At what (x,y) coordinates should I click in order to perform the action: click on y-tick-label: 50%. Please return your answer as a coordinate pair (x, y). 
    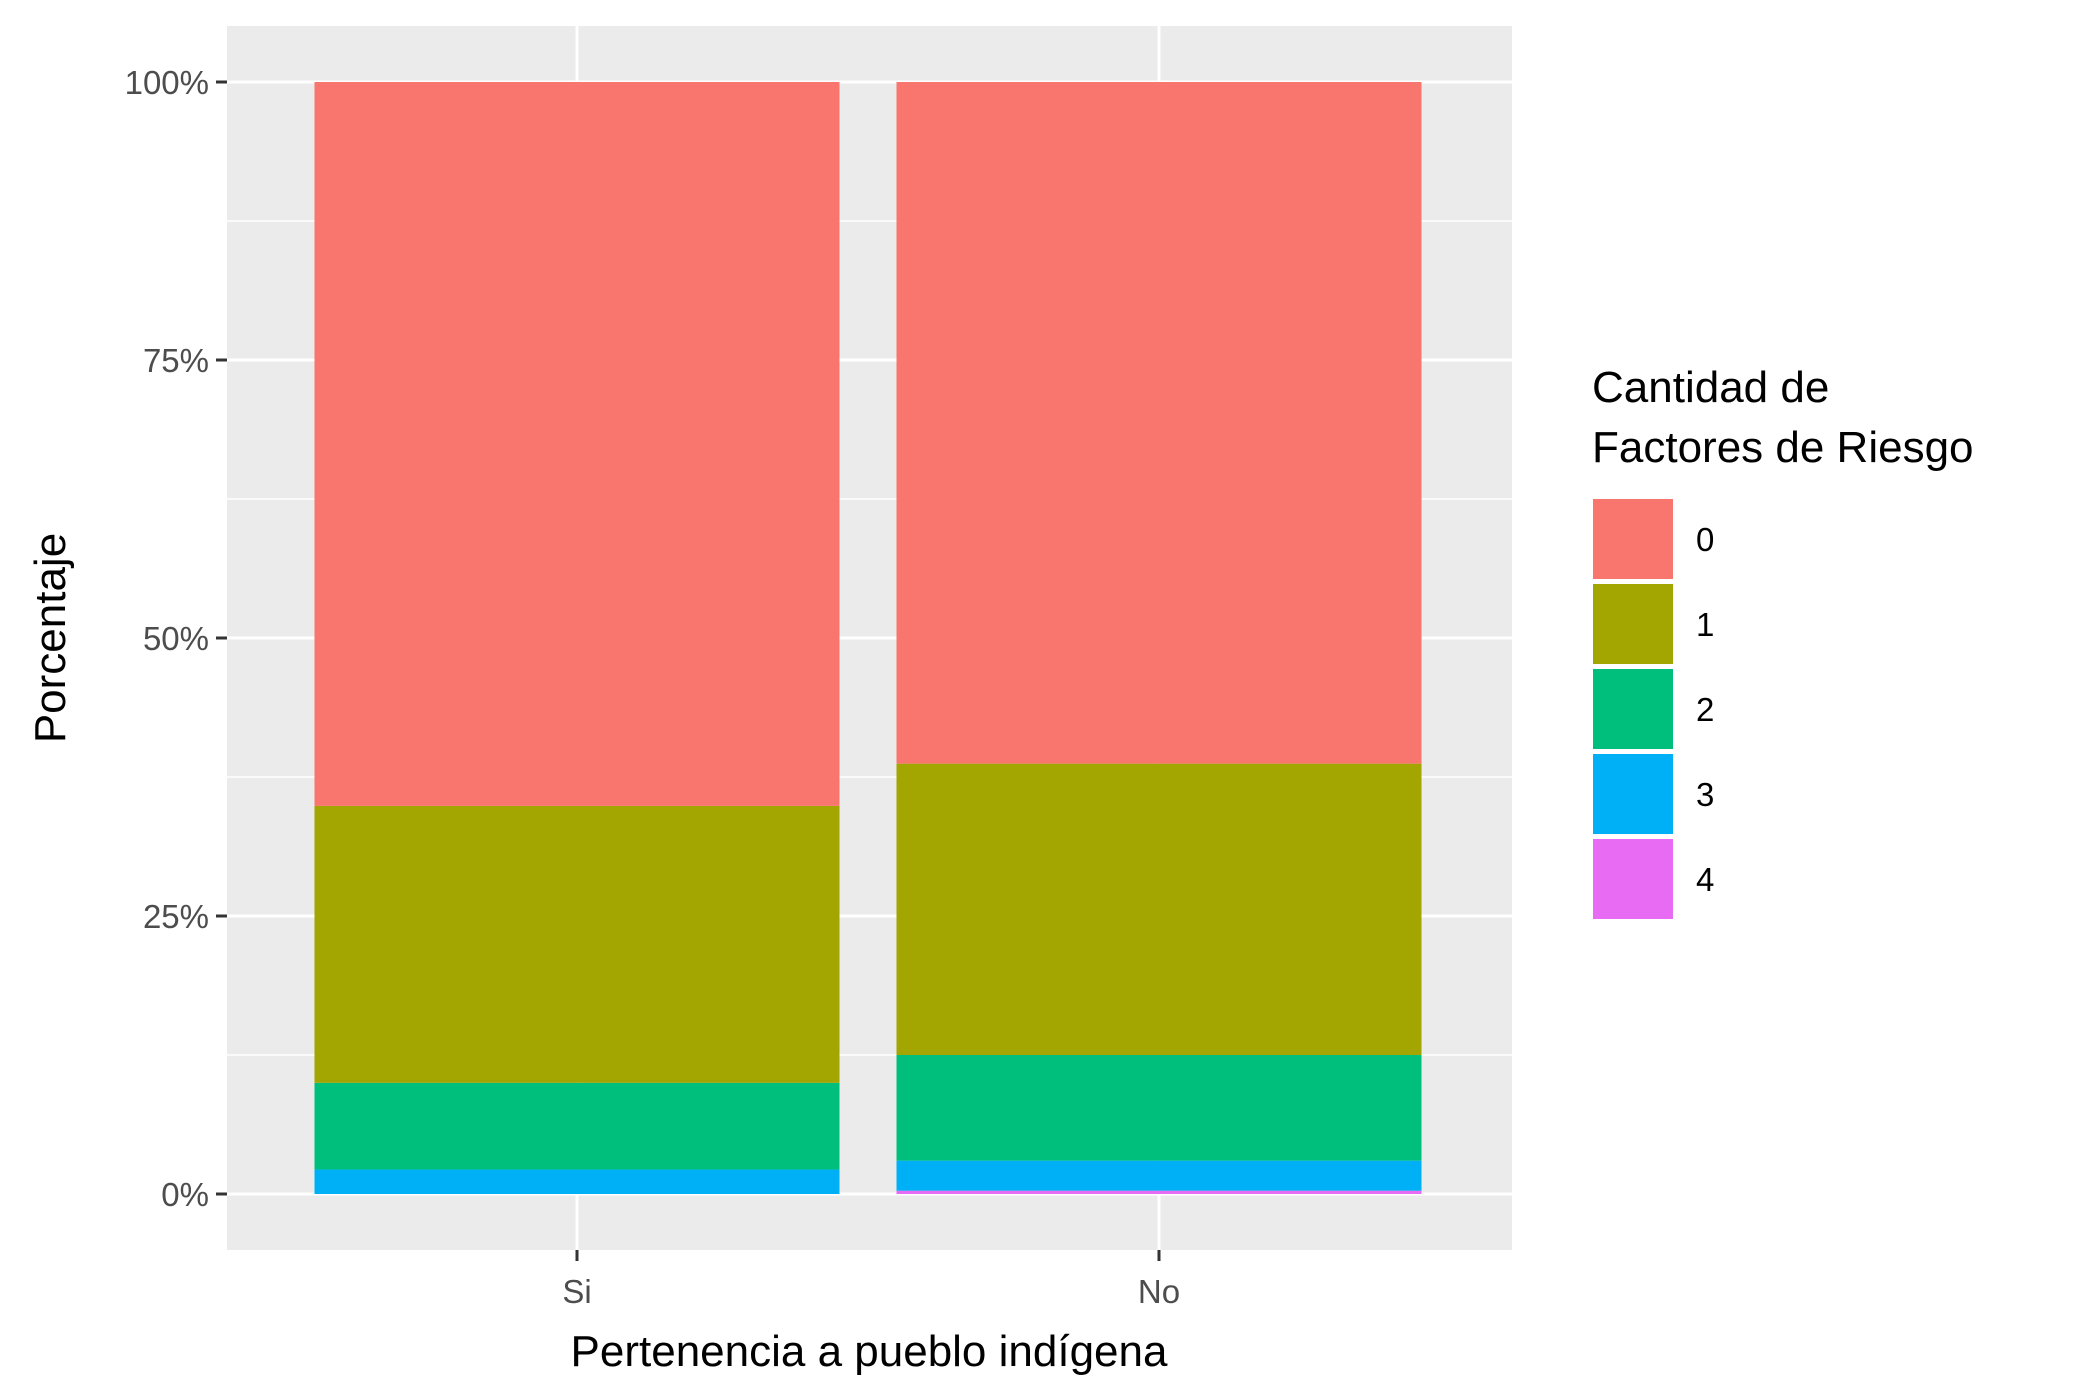
    Looking at the image, I should click on (176, 638).